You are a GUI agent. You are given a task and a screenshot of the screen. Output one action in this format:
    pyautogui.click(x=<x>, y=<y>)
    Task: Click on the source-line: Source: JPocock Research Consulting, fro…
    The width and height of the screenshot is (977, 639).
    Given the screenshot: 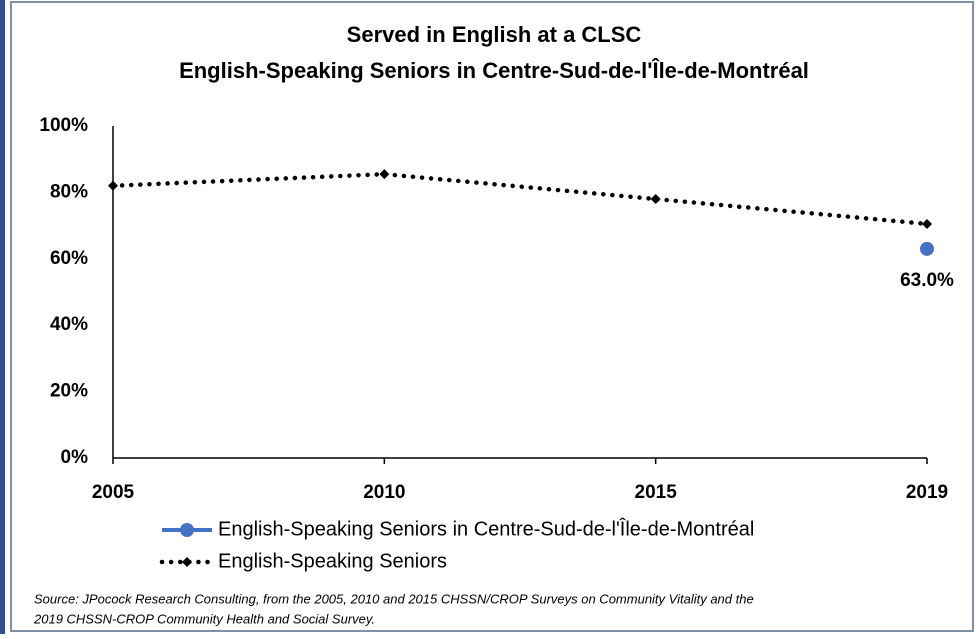 What is the action you would take?
    pyautogui.click(x=394, y=598)
    